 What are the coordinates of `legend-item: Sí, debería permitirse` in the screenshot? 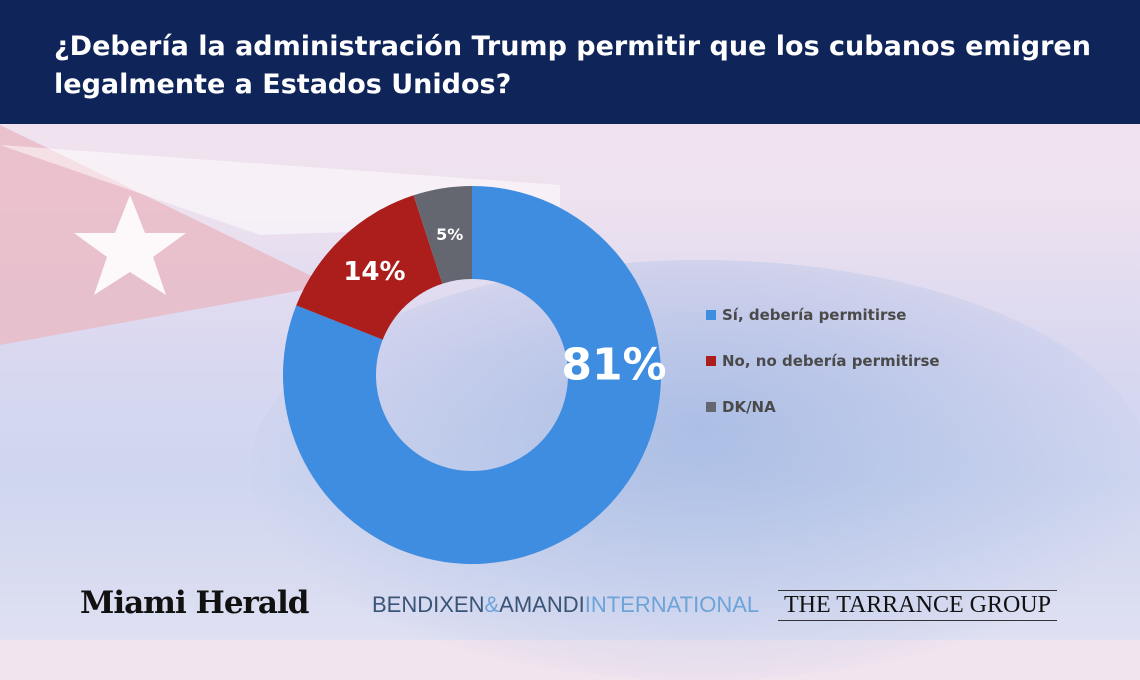 It's located at (823, 315).